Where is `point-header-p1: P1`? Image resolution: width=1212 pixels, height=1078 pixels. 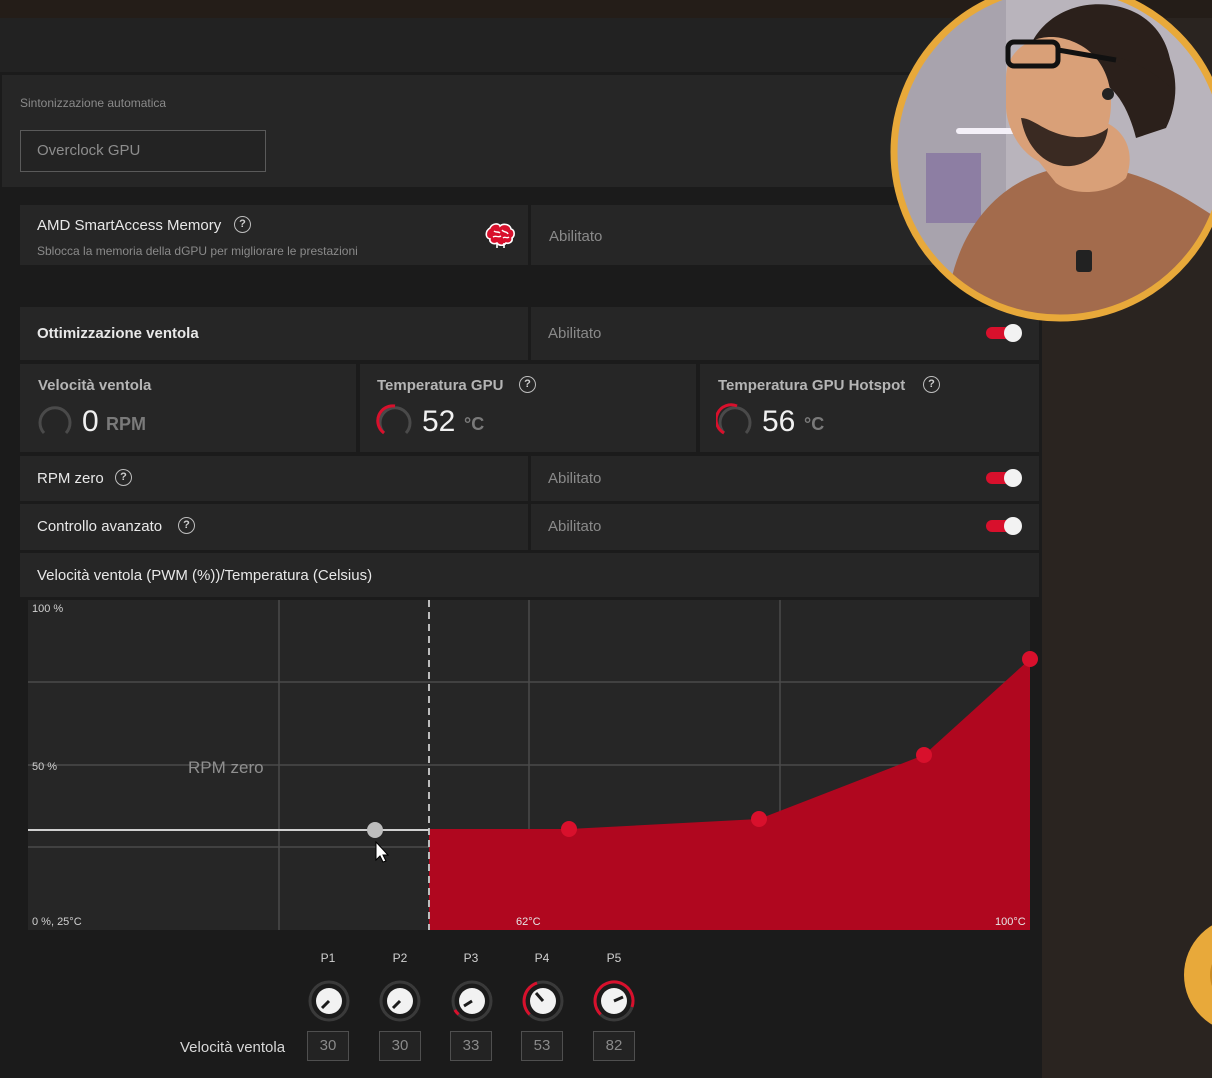 point-header-p1: P1 is located at coordinates (328, 958).